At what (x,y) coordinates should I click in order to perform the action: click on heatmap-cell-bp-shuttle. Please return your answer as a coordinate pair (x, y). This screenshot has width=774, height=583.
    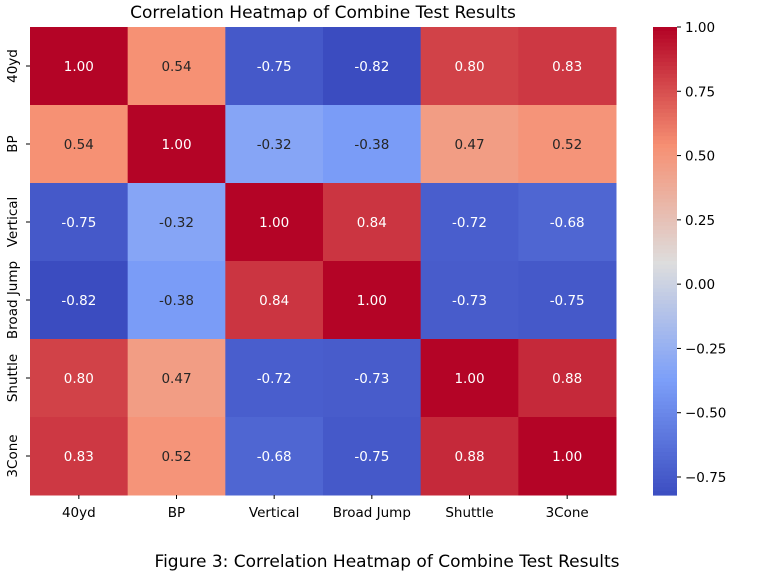
    Looking at the image, I should click on (469, 144).